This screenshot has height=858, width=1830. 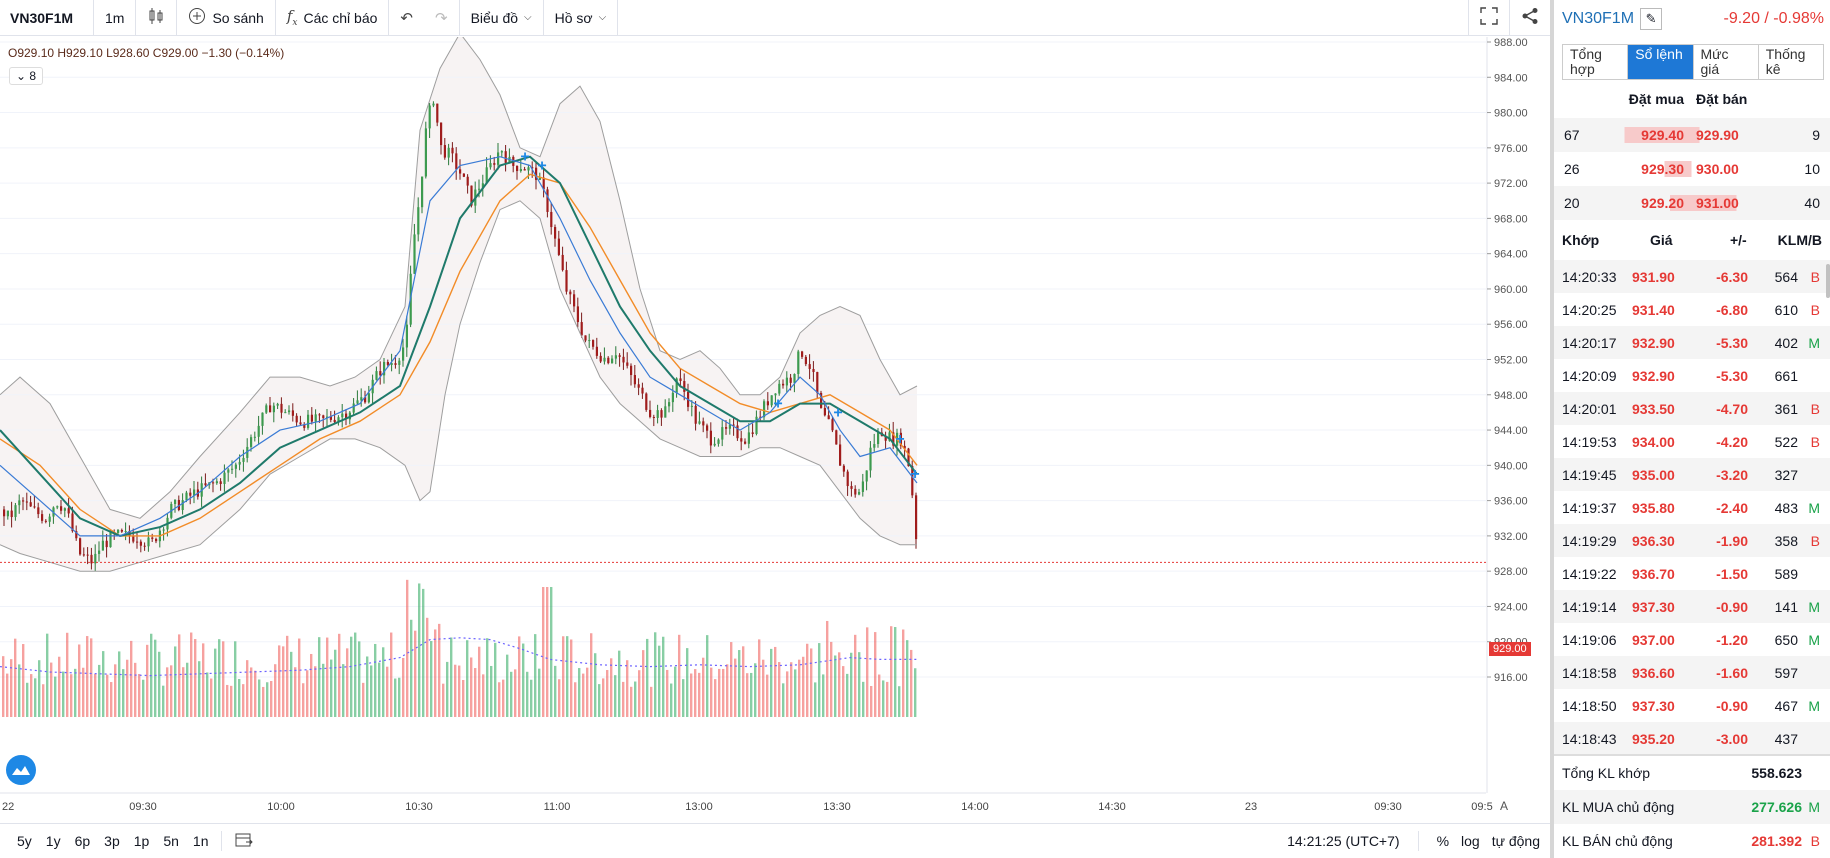 I want to click on orderbook-row: 20 929.20 931.00 40, so click(x=1692, y=203).